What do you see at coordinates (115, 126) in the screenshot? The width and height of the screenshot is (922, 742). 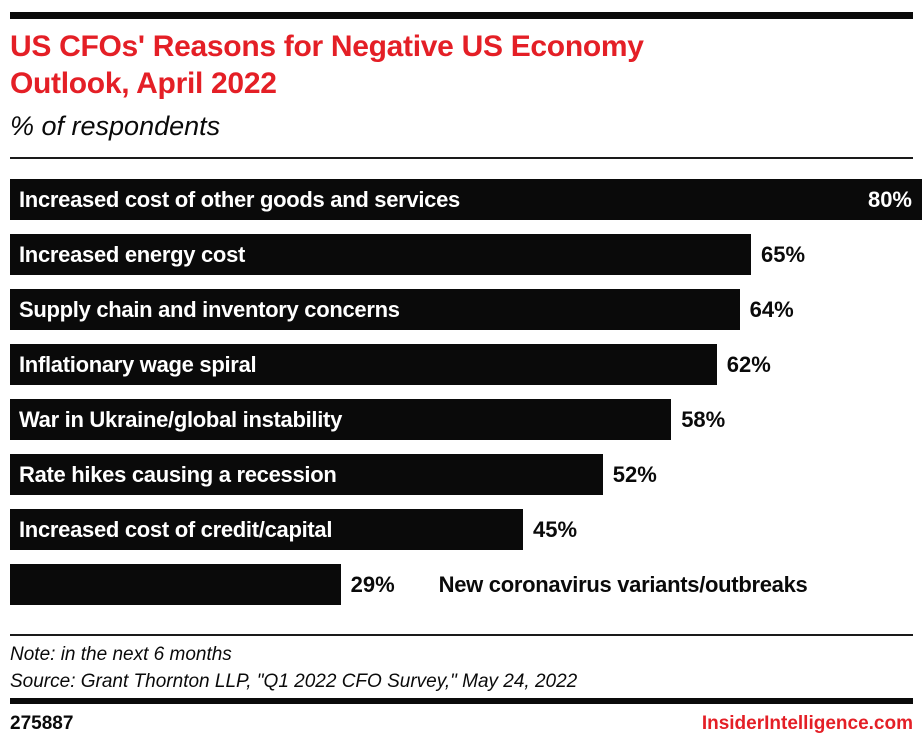 I see `chart-subtitle: % of respondents` at bounding box center [115, 126].